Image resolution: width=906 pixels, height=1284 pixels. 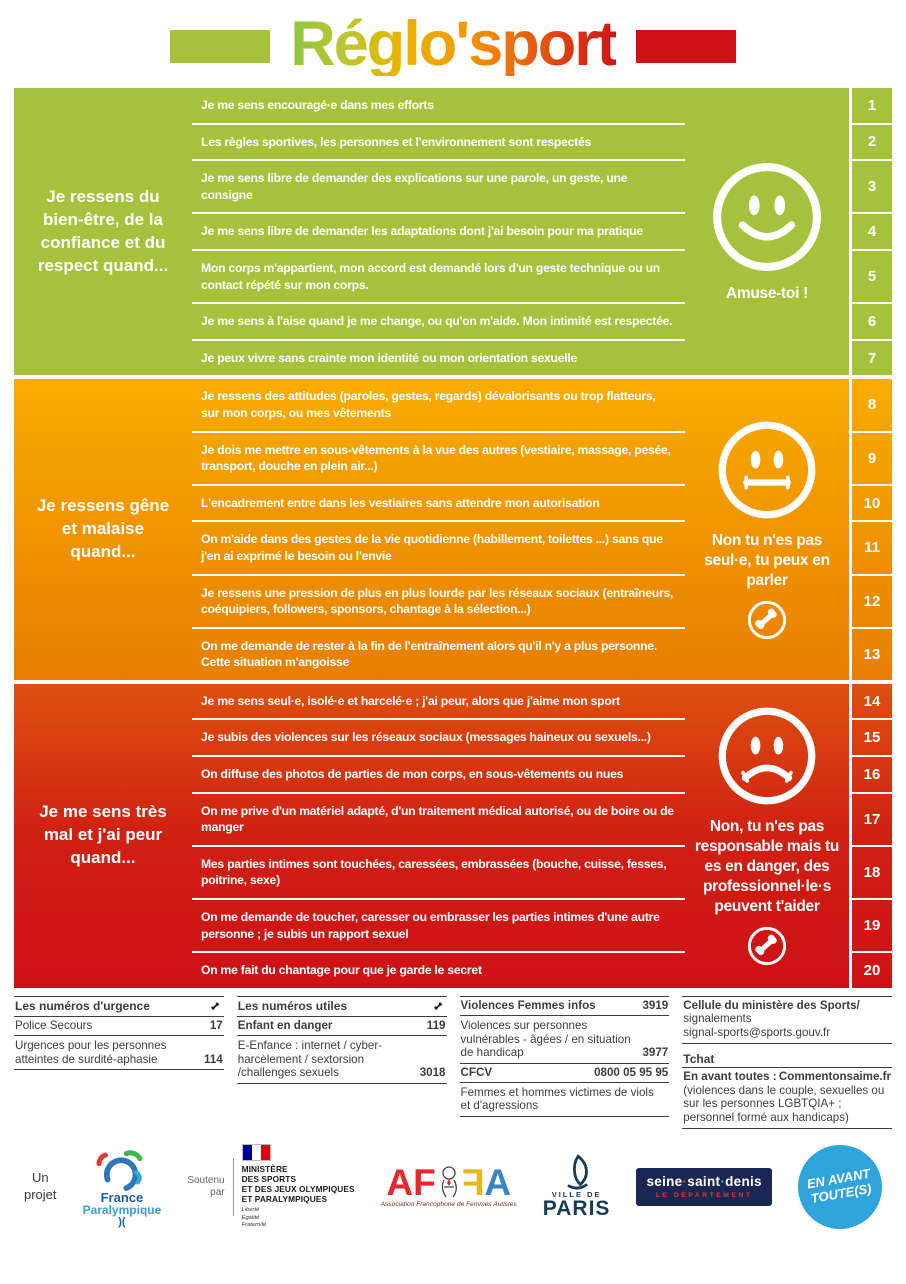 What do you see at coordinates (449, 1182) in the screenshot?
I see `affa-figure-icon` at bounding box center [449, 1182].